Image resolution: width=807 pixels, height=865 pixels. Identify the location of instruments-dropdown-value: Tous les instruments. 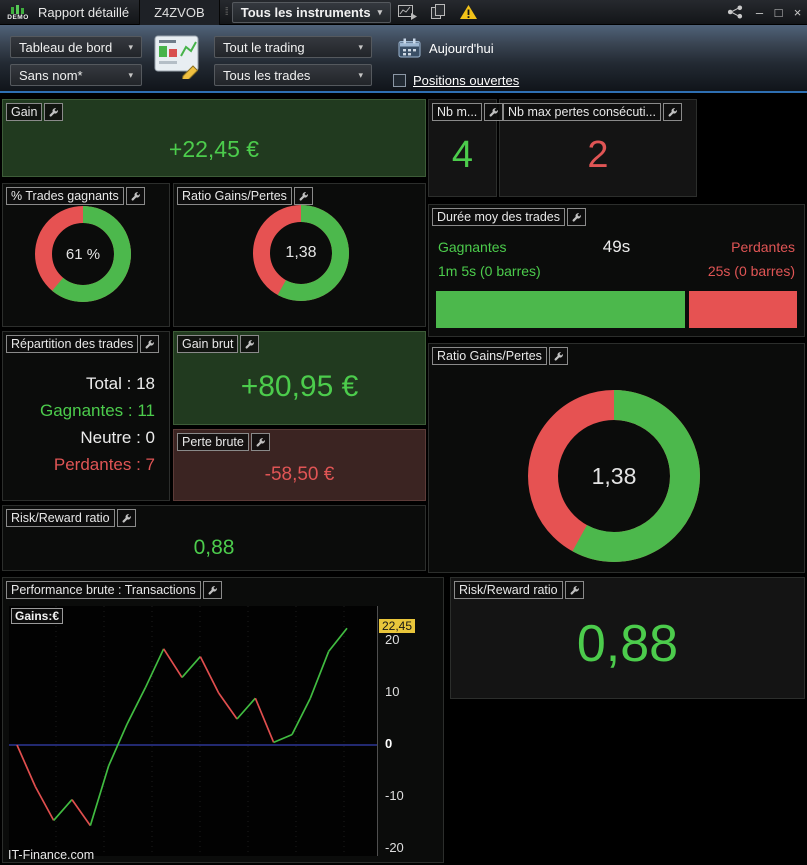
(305, 12).